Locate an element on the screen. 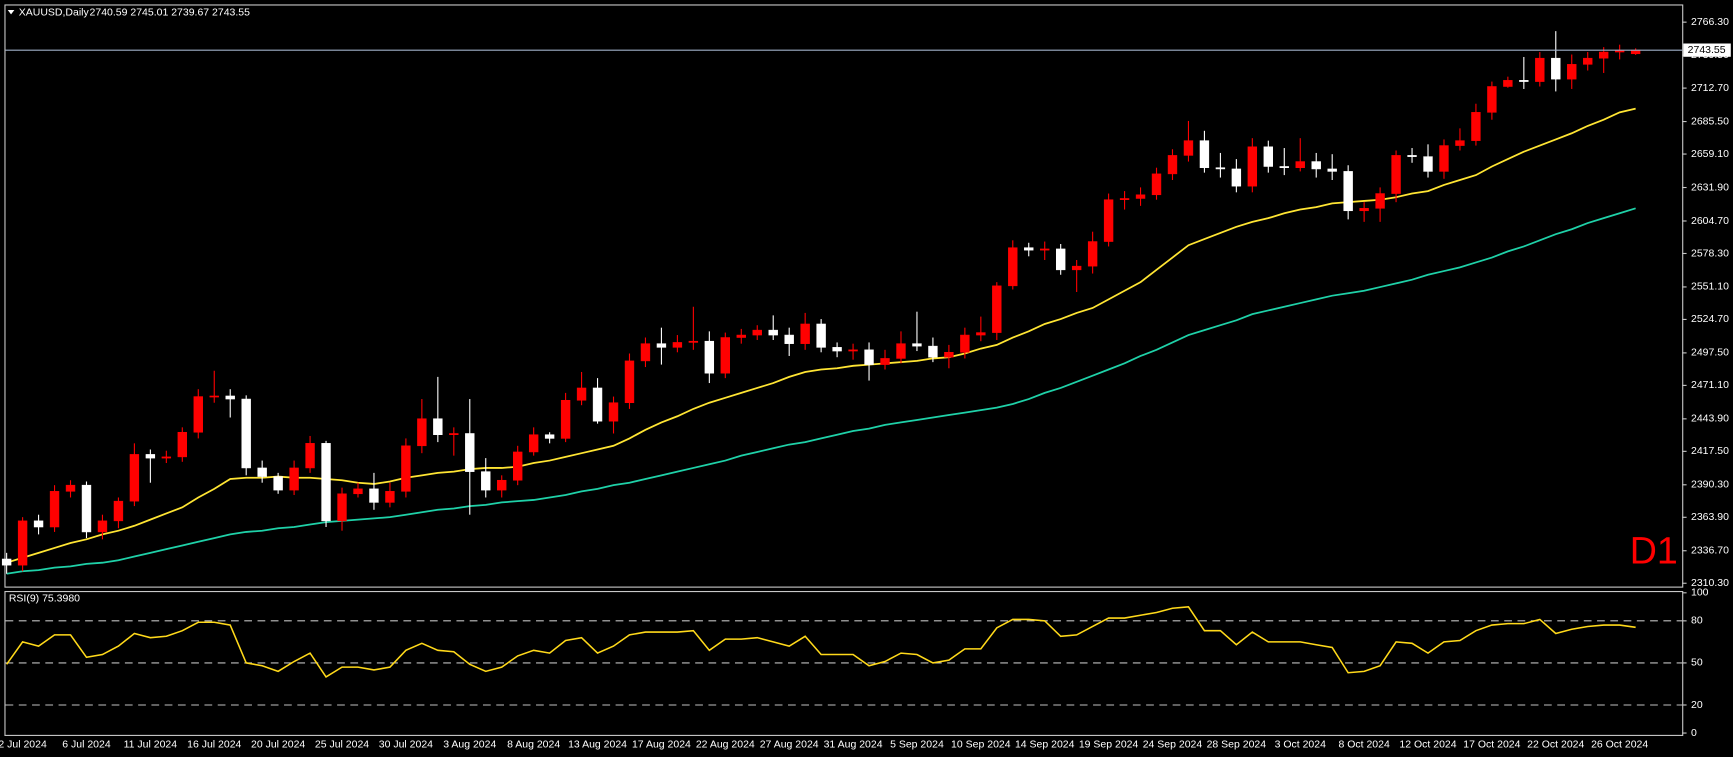 This screenshot has width=1733, height=757. x-tick-label: 19 Sep 2024 is located at coordinates (1109, 745).